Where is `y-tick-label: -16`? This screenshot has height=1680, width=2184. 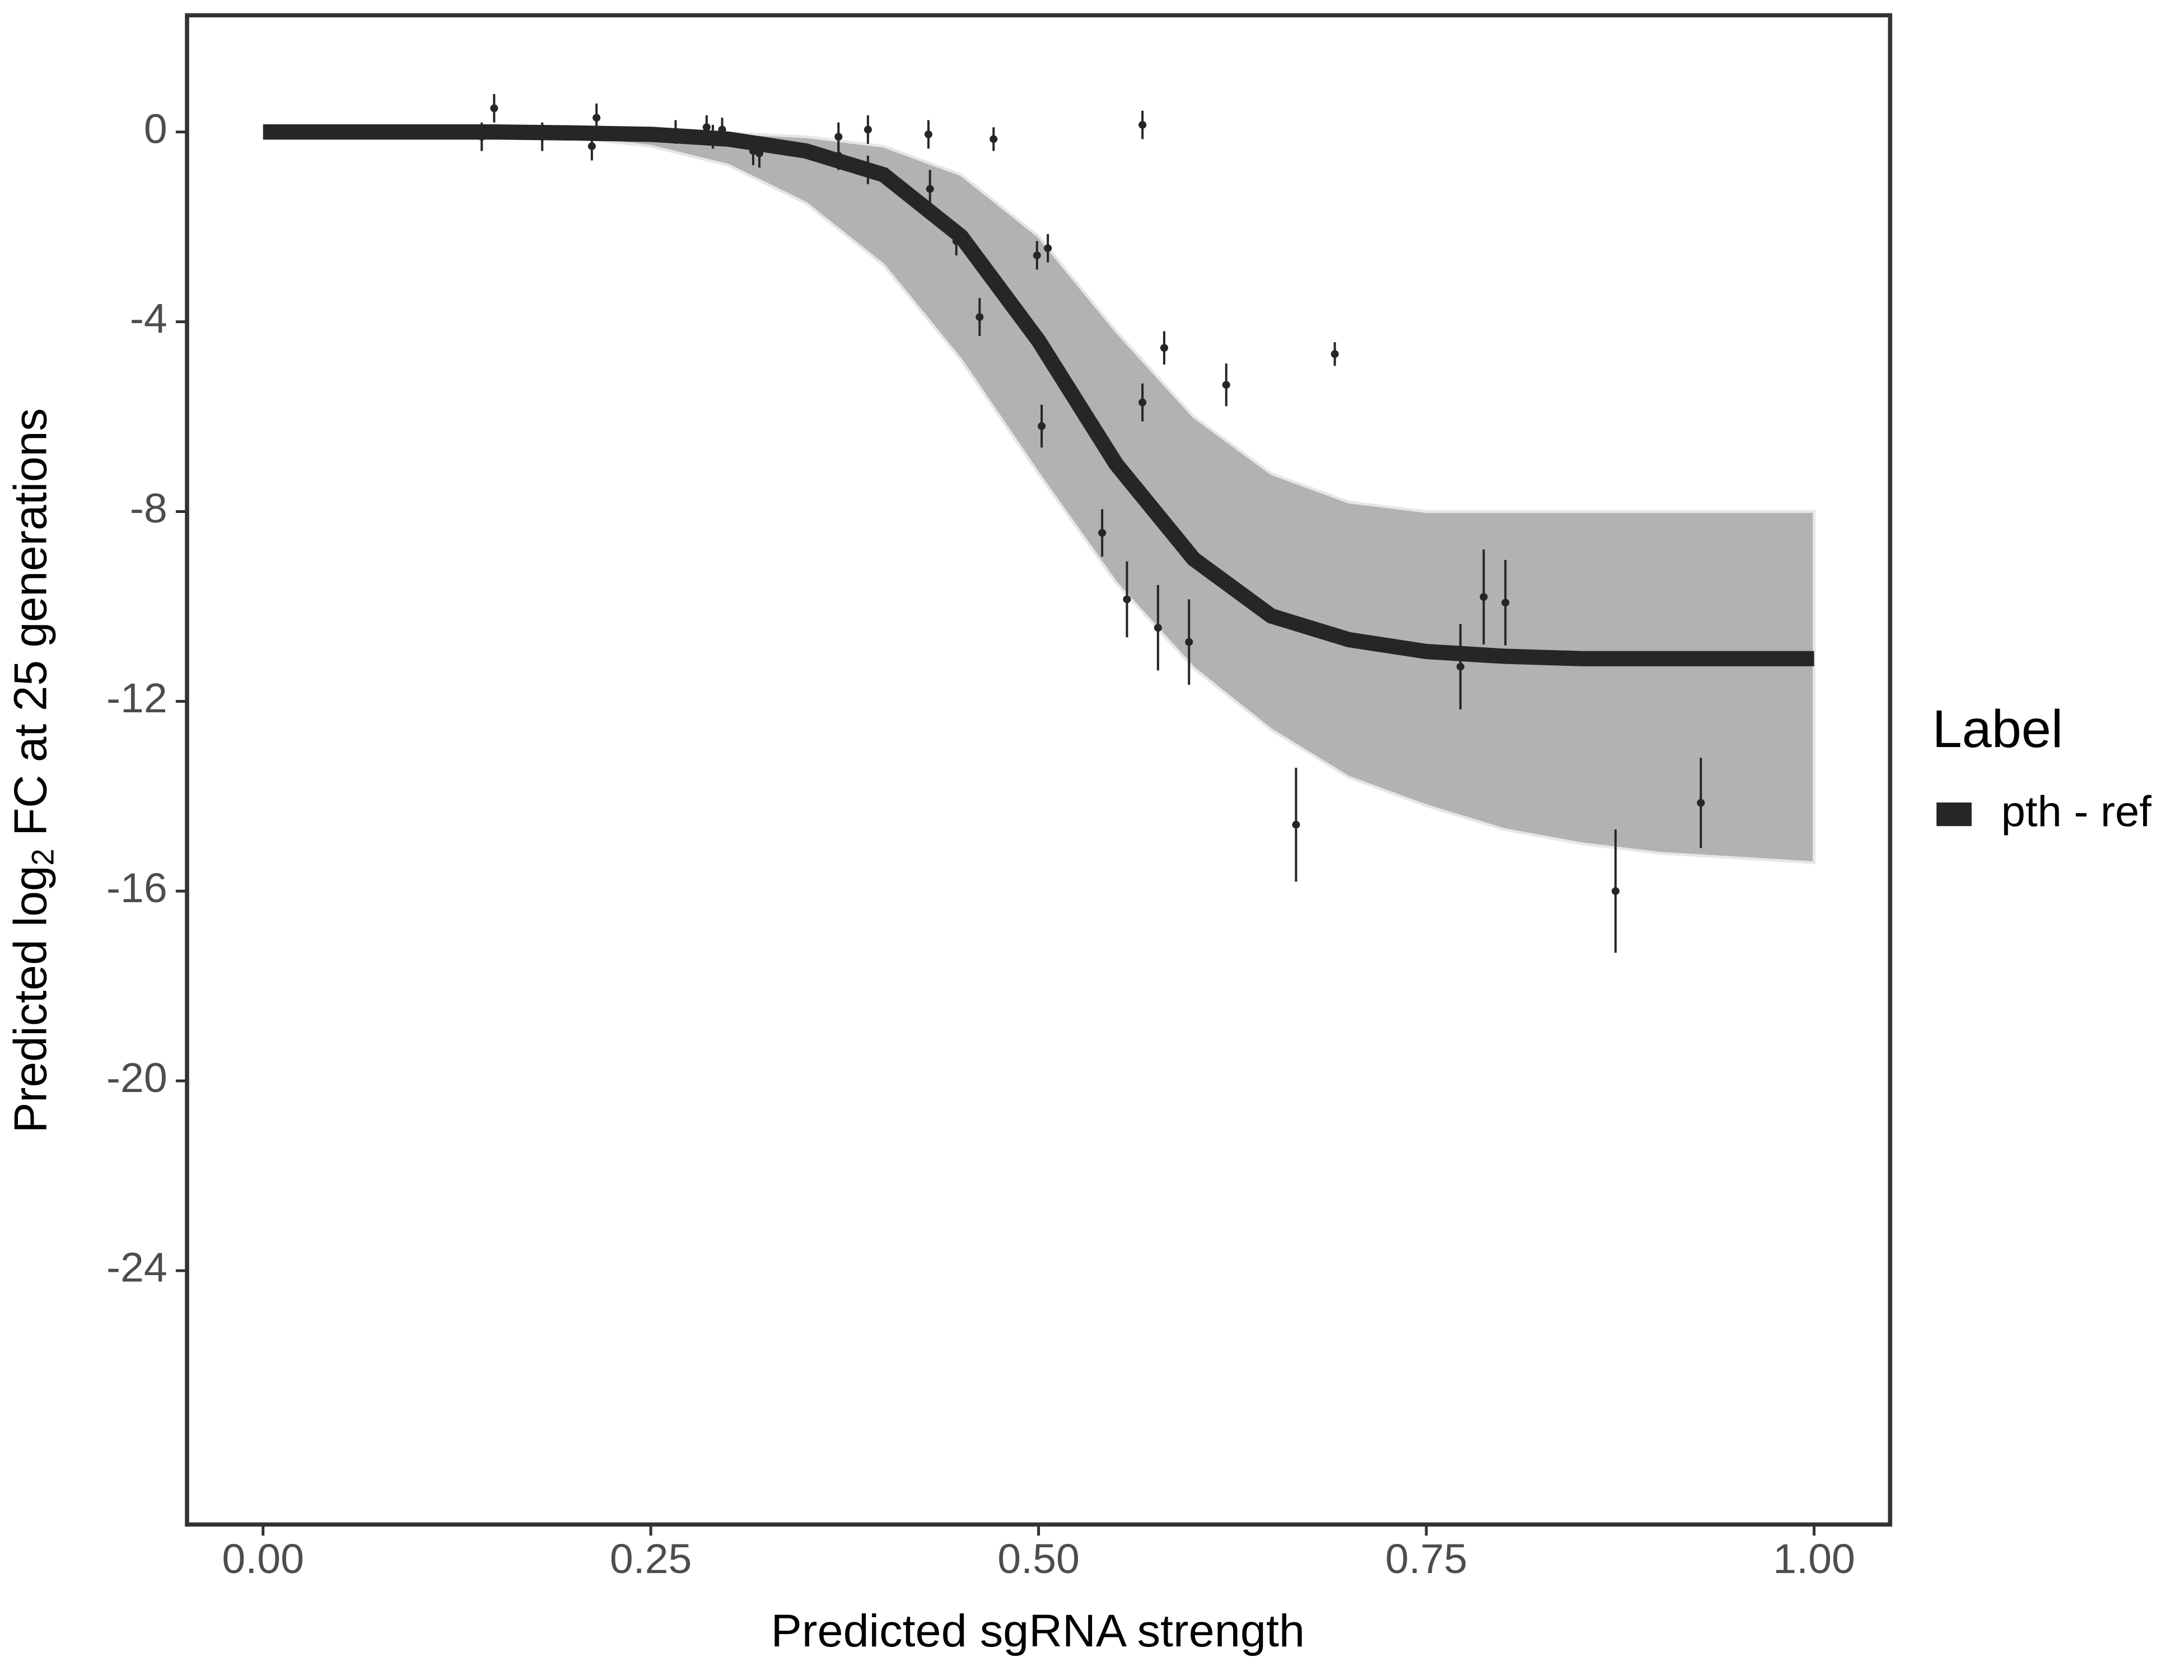 y-tick-label: -16 is located at coordinates (136, 888).